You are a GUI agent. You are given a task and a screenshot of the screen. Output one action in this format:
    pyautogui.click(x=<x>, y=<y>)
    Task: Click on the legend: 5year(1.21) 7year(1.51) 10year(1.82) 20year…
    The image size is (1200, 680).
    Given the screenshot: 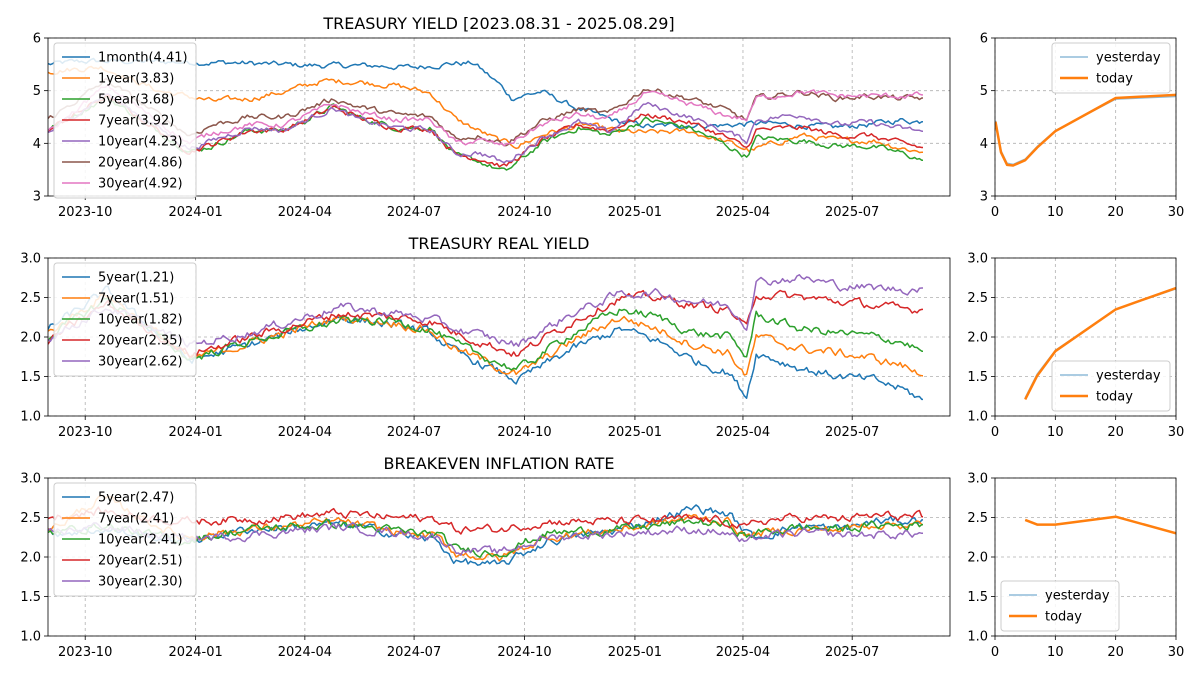 What is the action you would take?
    pyautogui.click(x=125, y=319)
    